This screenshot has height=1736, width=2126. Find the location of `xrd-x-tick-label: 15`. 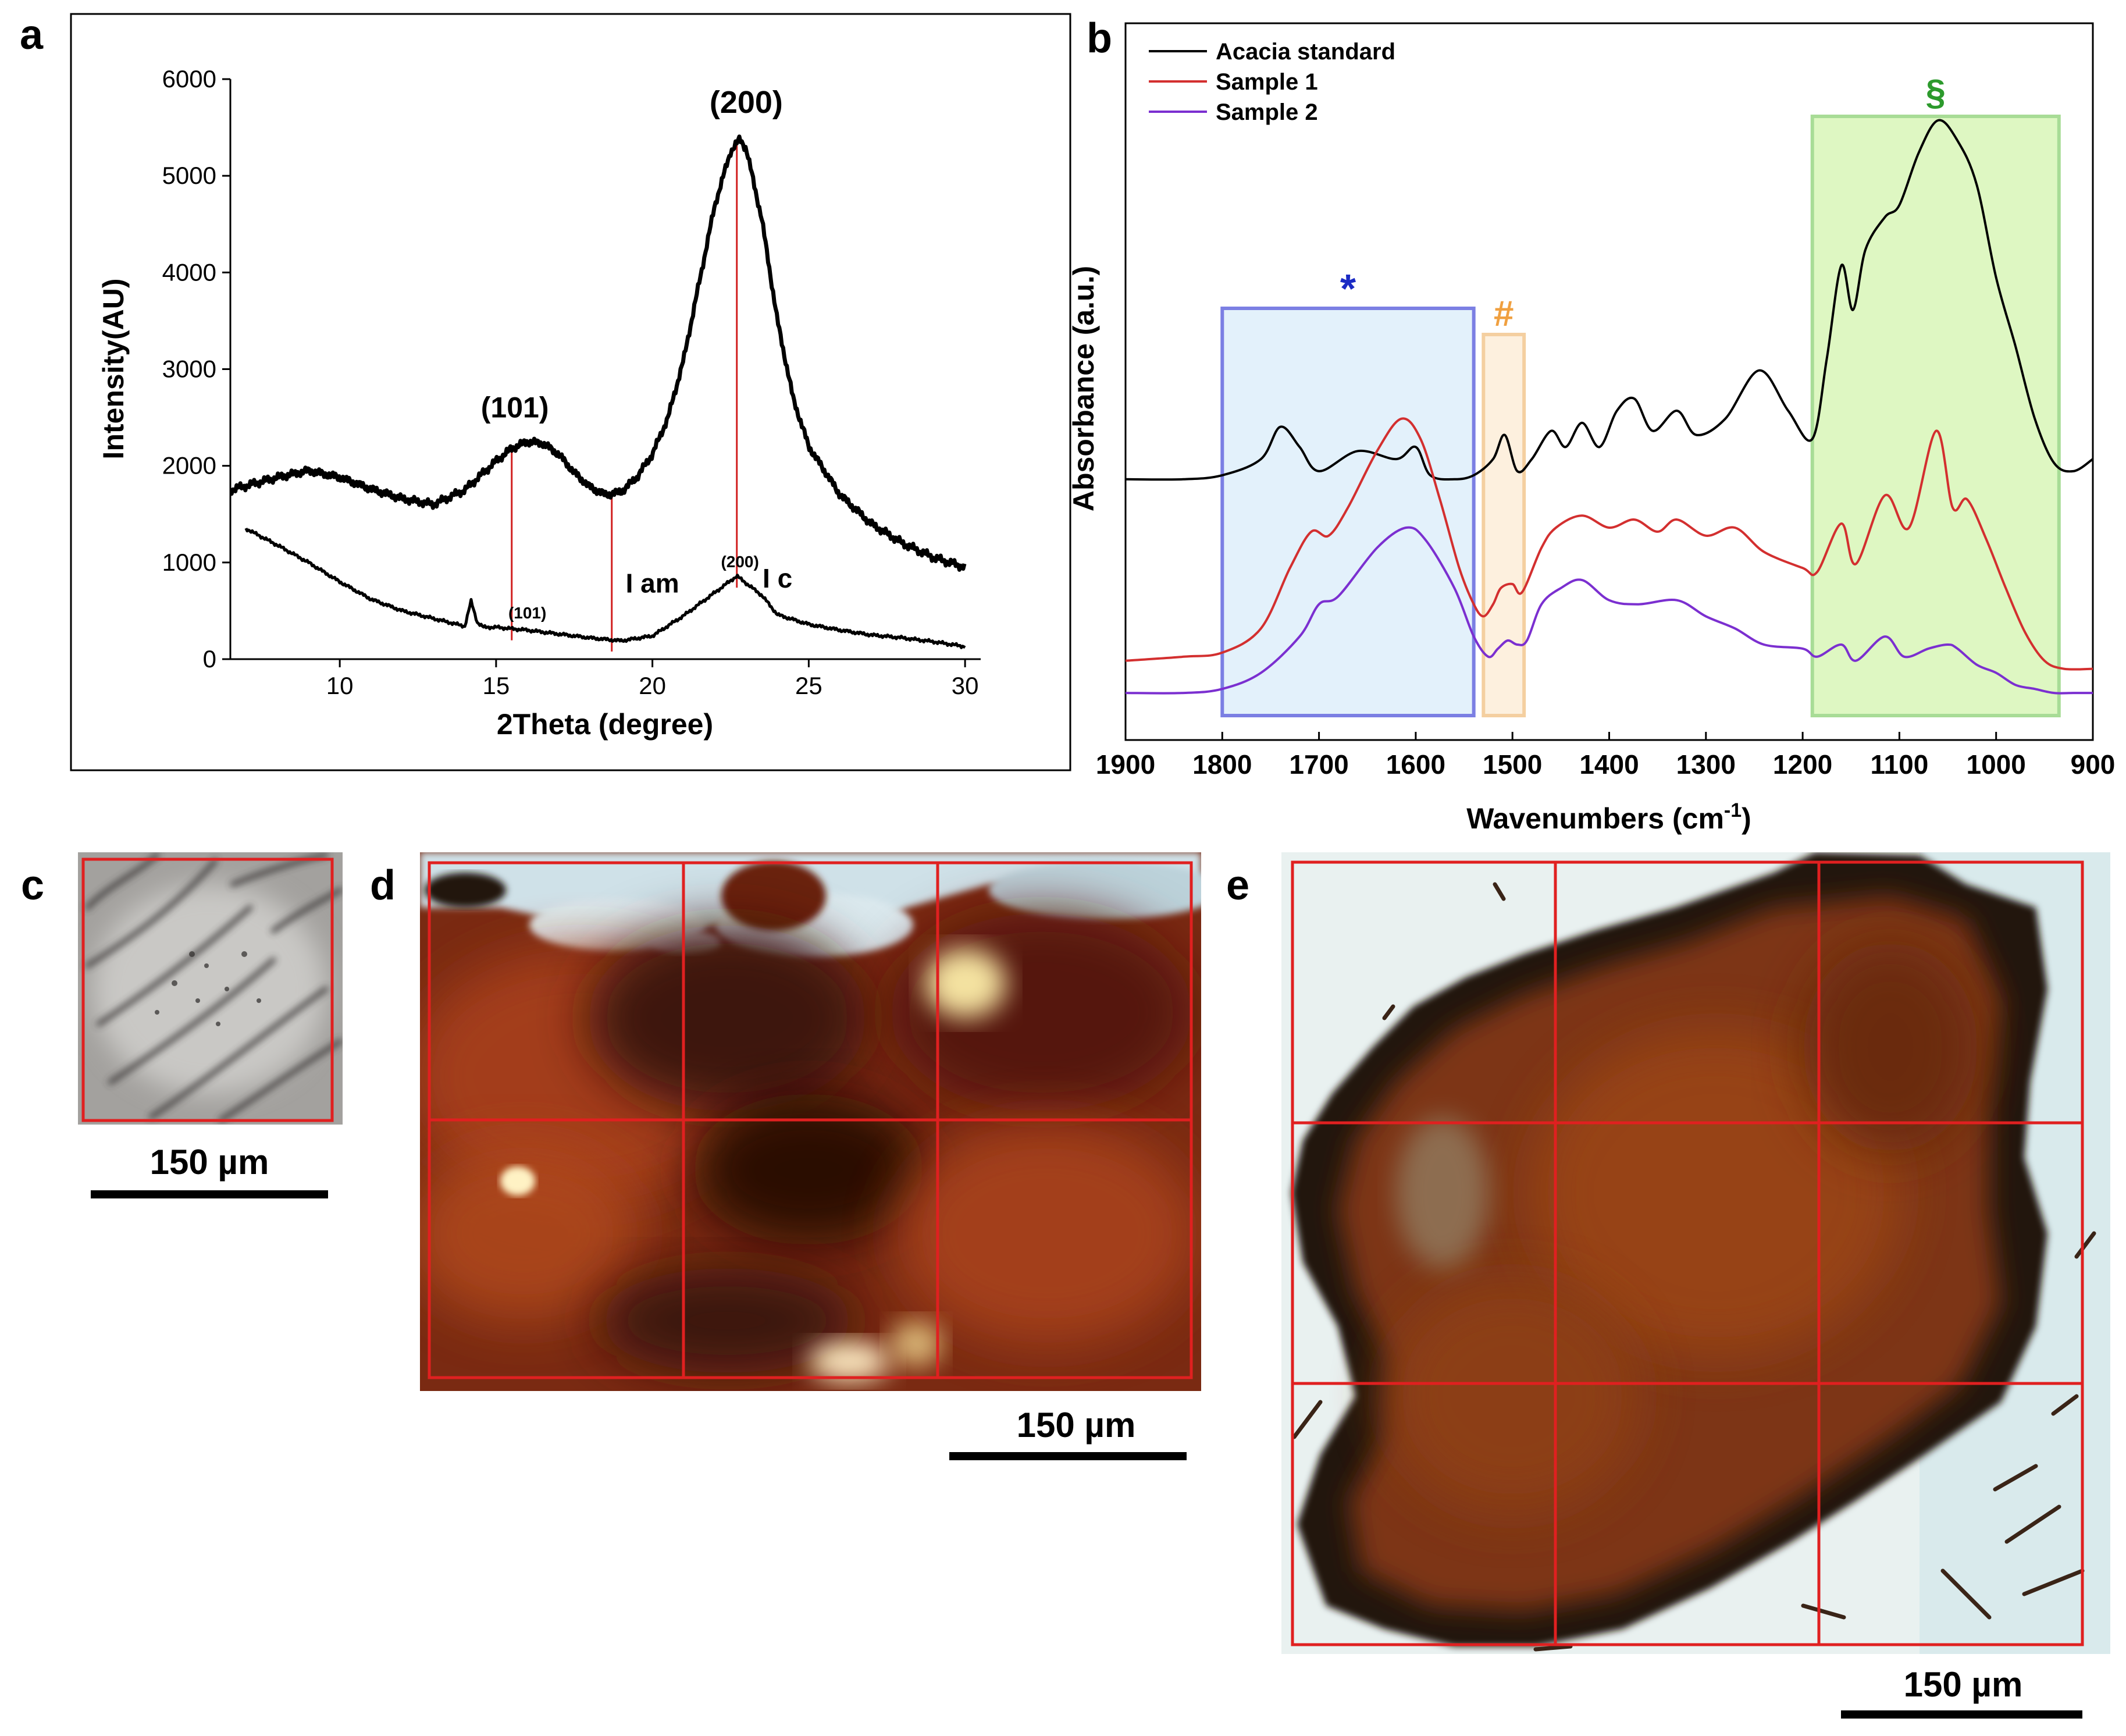

xrd-x-tick-label: 15 is located at coordinates (497, 685).